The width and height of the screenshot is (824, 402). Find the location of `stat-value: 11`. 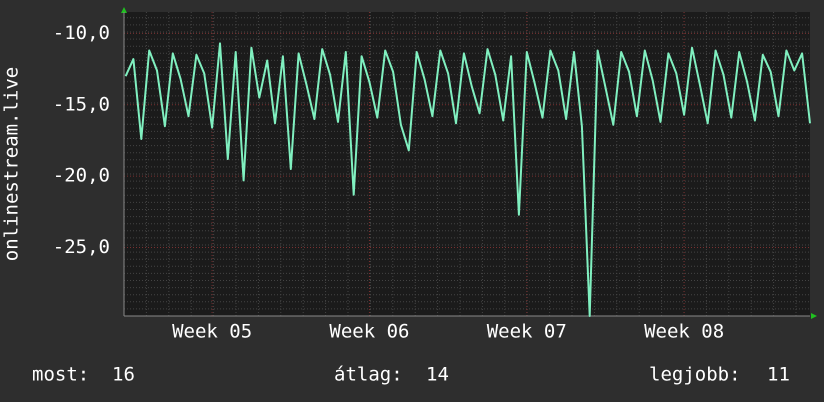

stat-value: 11 is located at coordinates (778, 375).